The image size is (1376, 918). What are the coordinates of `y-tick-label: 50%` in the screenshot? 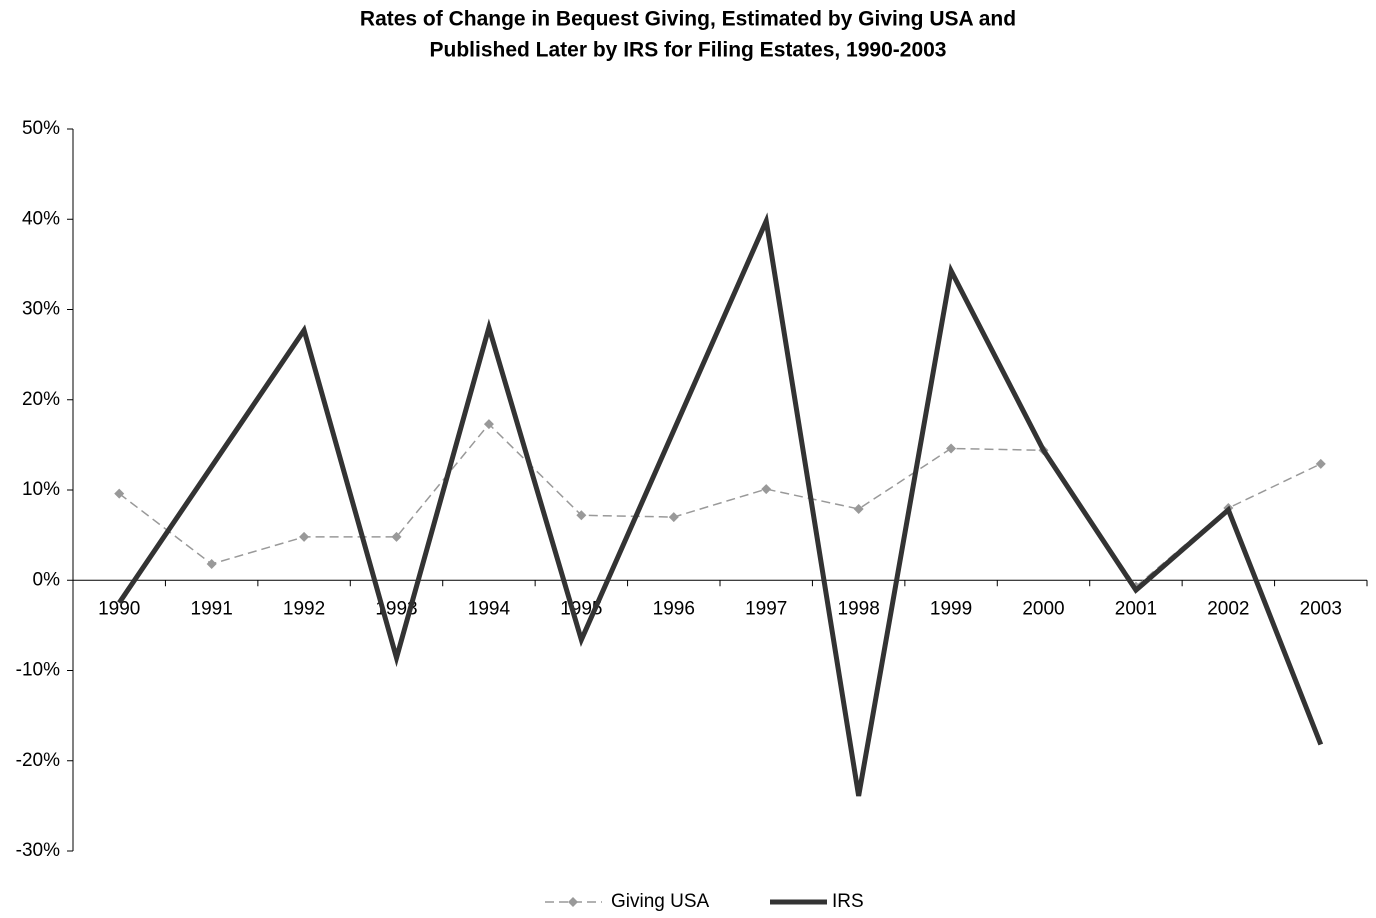 It's located at (41, 128).